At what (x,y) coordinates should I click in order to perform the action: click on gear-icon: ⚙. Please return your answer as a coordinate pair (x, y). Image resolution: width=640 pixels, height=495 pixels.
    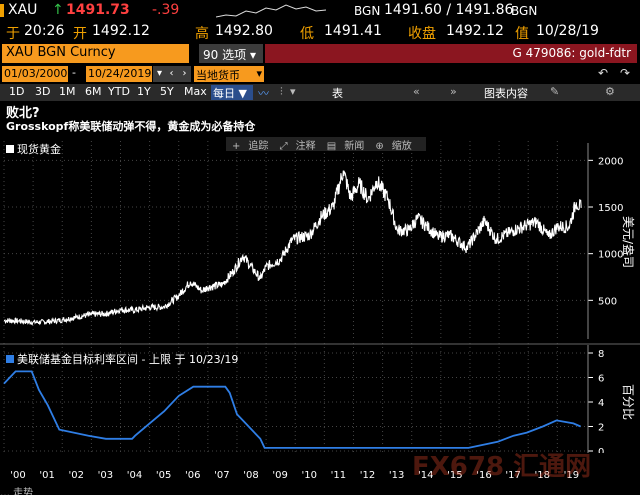
    Looking at the image, I should click on (610, 91).